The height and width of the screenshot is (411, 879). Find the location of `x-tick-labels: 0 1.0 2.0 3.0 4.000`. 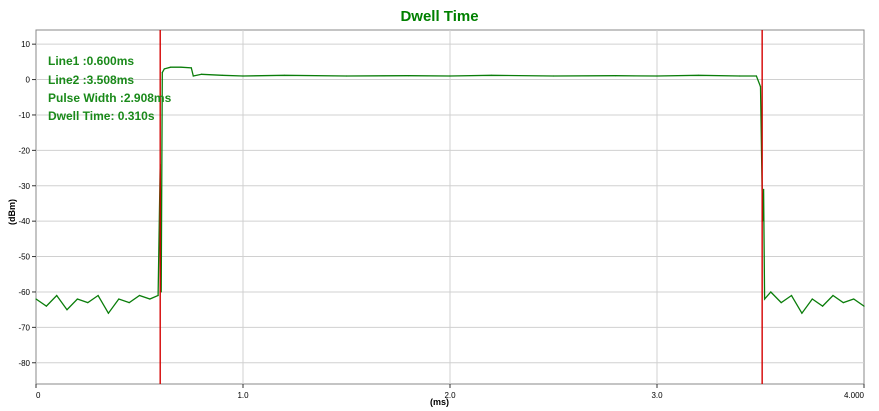

x-tick-labels: 0 1.0 2.0 3.0 4.000 is located at coordinates (450, 395).